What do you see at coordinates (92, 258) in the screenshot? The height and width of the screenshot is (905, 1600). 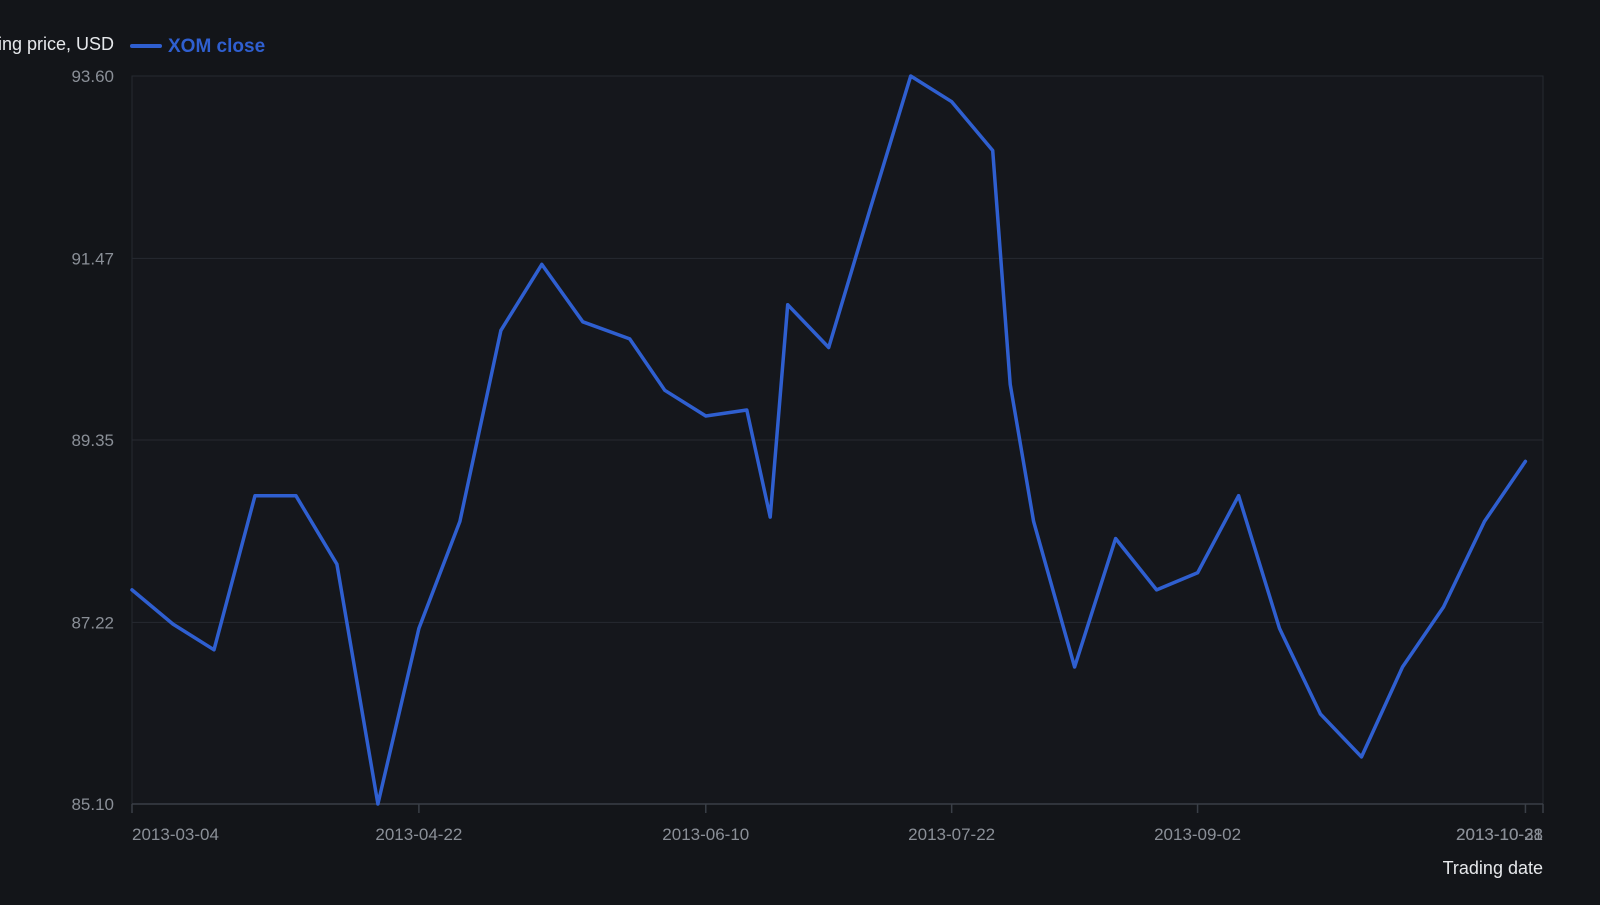 I see `y-tick-label: 91.47` at bounding box center [92, 258].